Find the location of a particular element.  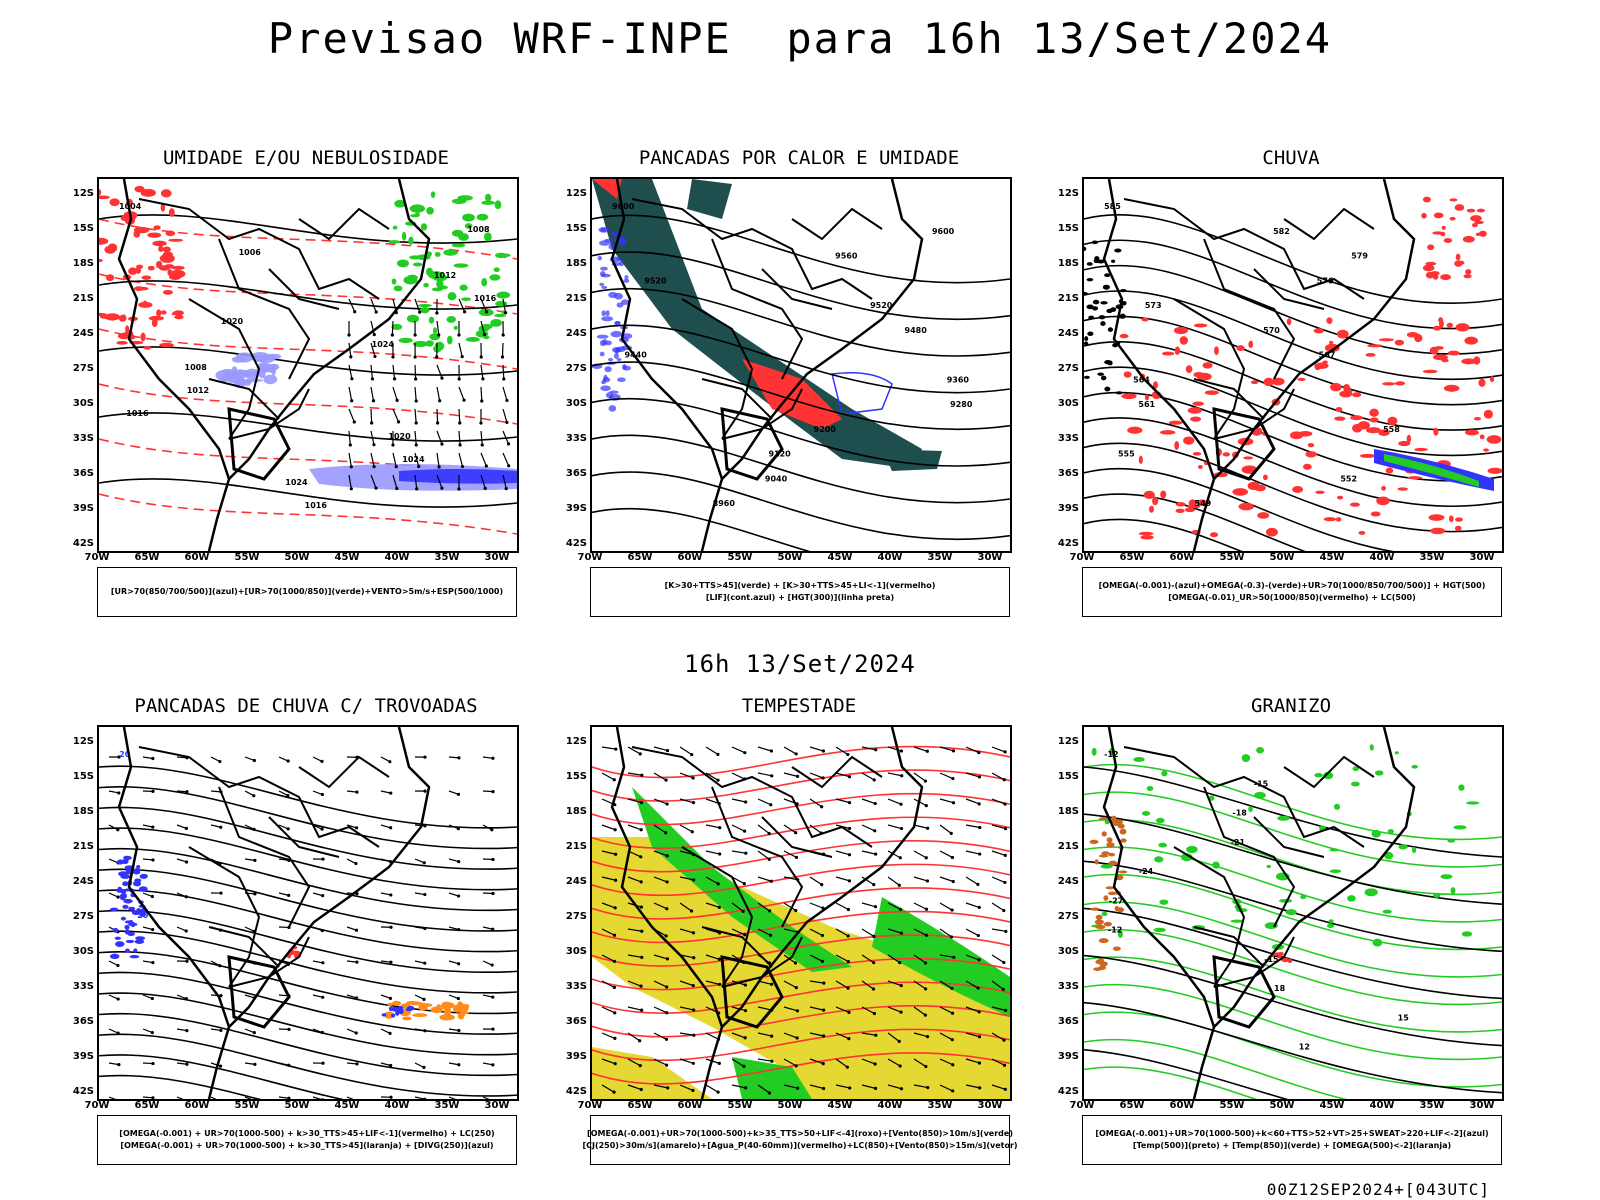

humid-layer-patch is located at coordinates (252, 374).